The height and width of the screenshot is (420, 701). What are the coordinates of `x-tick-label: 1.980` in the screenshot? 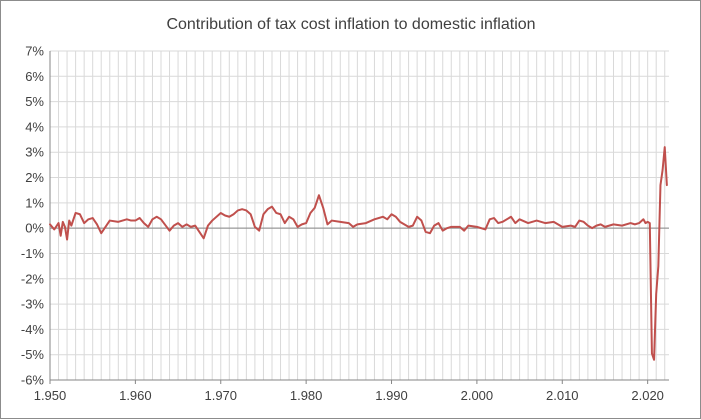 It's located at (306, 395).